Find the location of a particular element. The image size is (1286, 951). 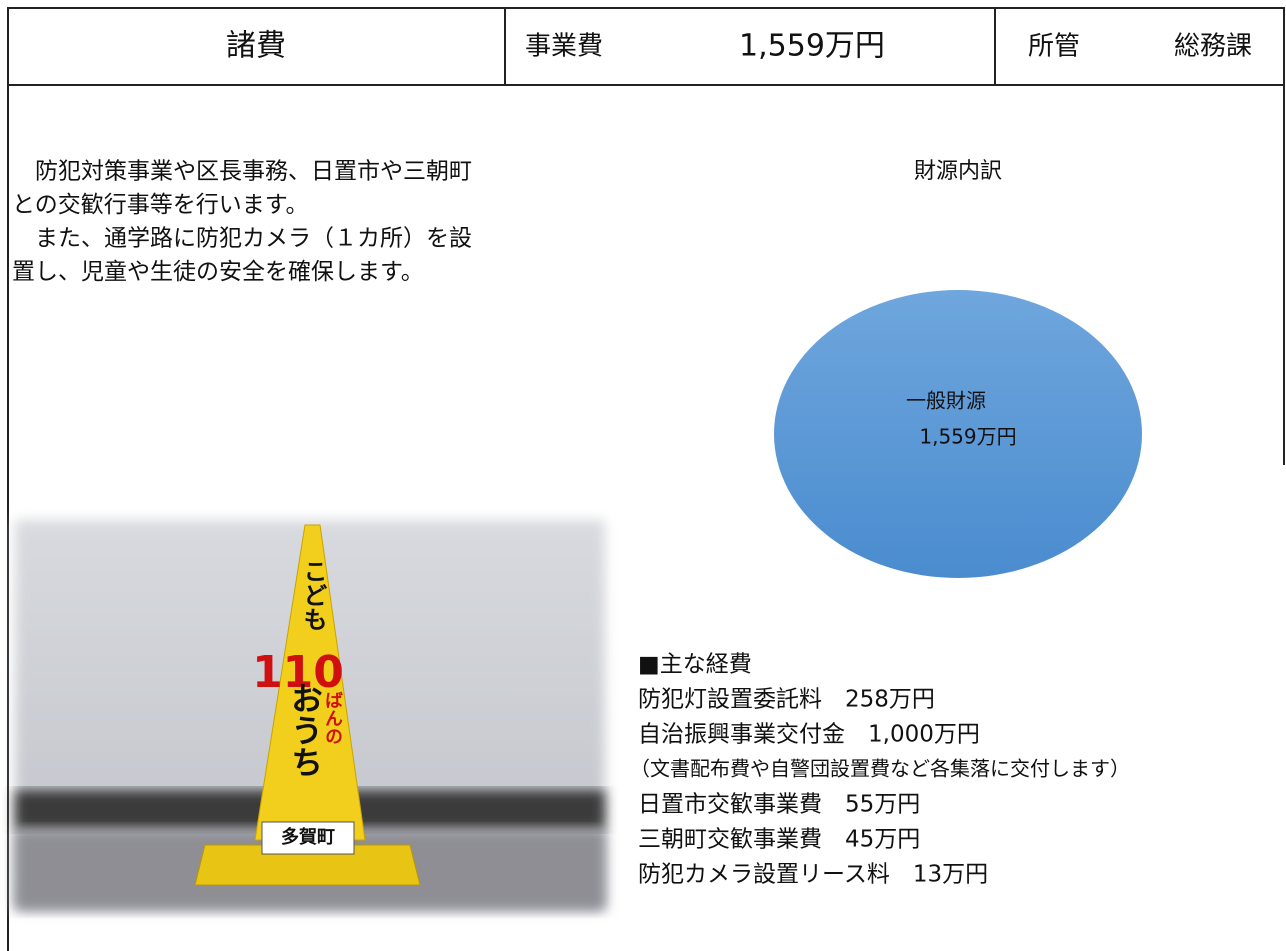

cone-text: 多賀町 is located at coordinates (308, 837).